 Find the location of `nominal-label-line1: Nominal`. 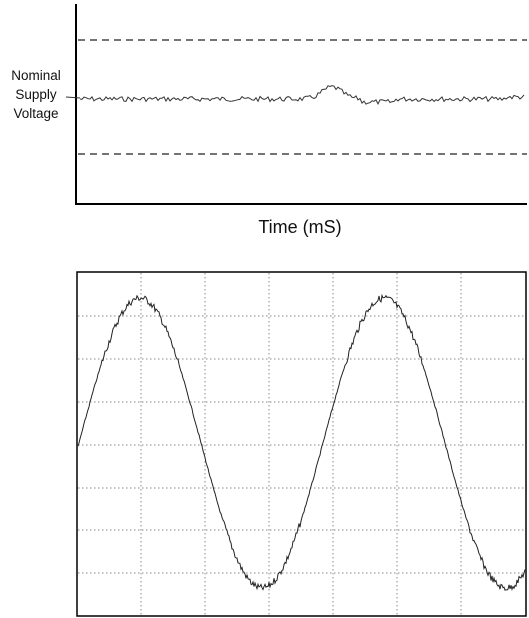

nominal-label-line1: Nominal is located at coordinates (36, 75).